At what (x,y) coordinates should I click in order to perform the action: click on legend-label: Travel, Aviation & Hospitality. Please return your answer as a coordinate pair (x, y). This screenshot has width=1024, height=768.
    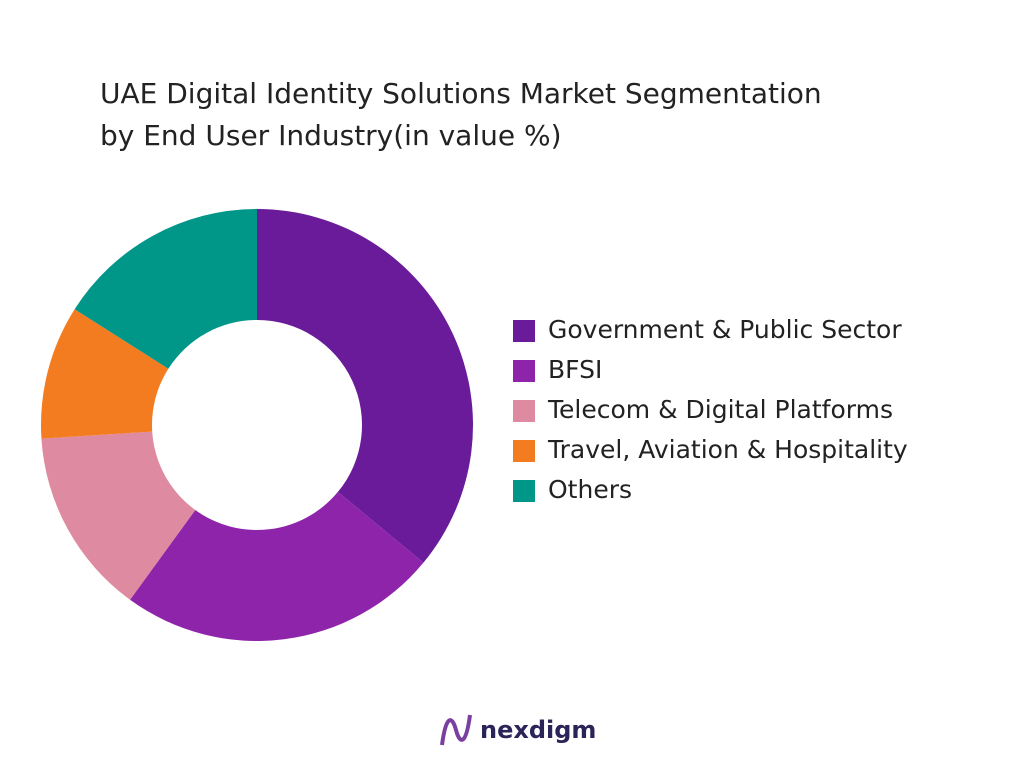
    Looking at the image, I should click on (727, 449).